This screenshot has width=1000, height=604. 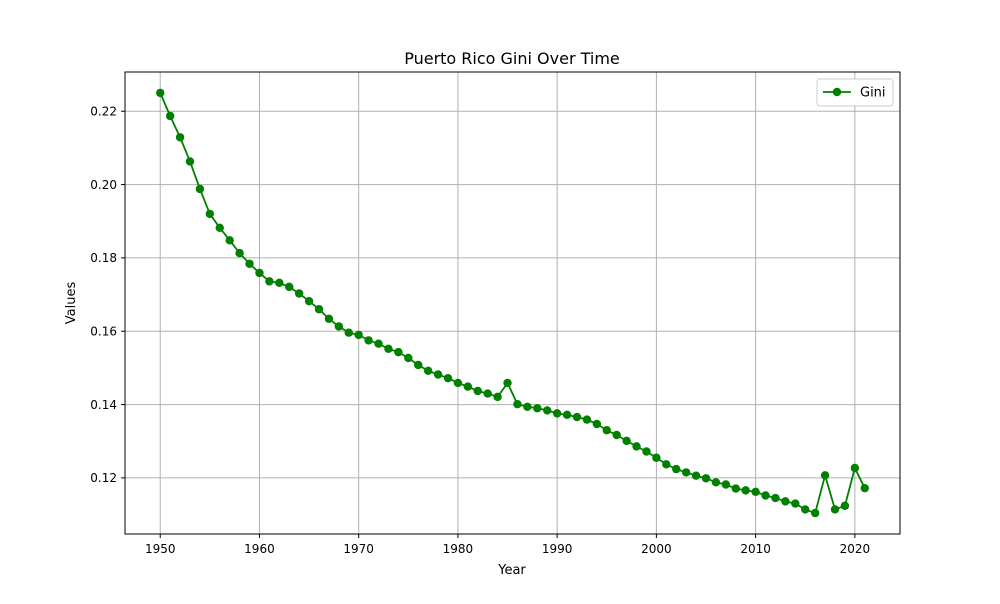 What do you see at coordinates (511, 570) in the screenshot?
I see `x-axis-label: Year` at bounding box center [511, 570].